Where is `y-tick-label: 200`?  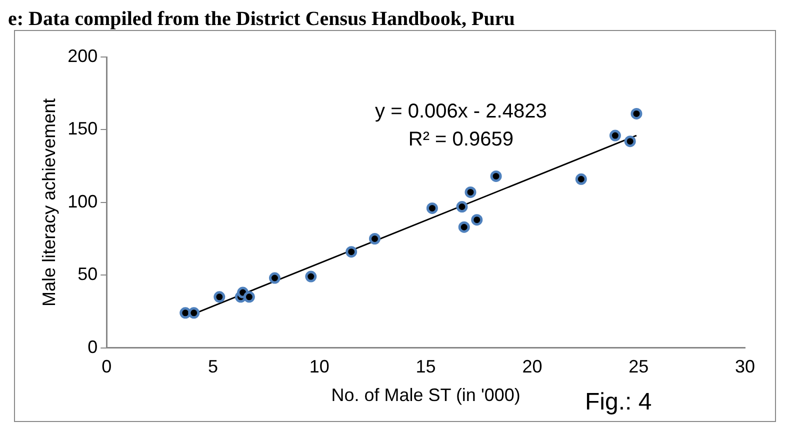 y-tick-label: 200 is located at coordinates (83, 56).